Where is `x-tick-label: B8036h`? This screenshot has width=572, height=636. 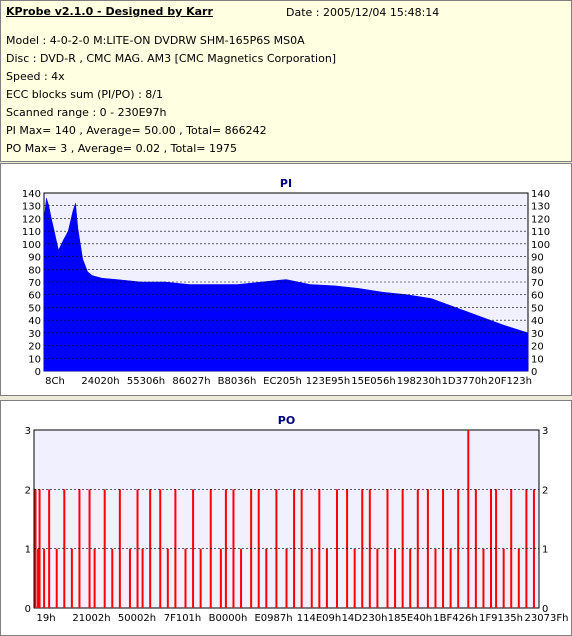 x-tick-label: B8036h is located at coordinates (237, 381).